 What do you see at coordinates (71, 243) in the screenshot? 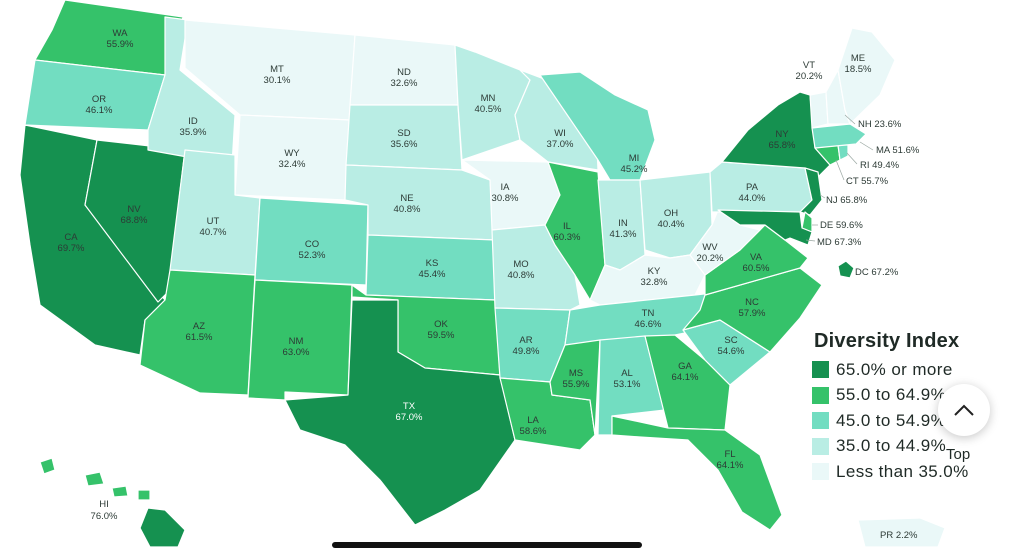
I see `label-CA: CA 69.7%` at bounding box center [71, 243].